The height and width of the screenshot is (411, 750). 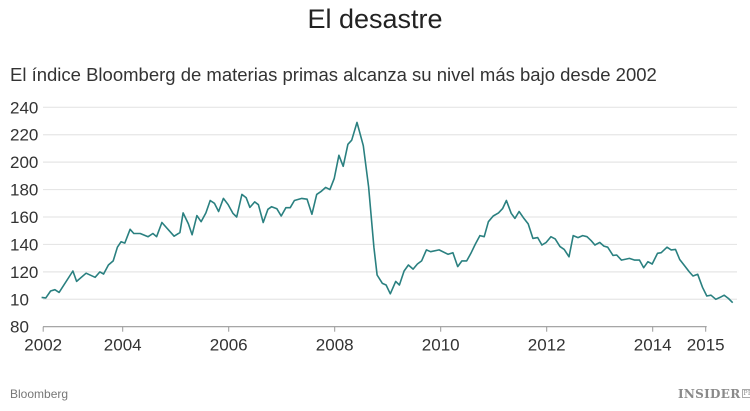 What do you see at coordinates (19, 327) in the screenshot?
I see `y-tick-label: 80` at bounding box center [19, 327].